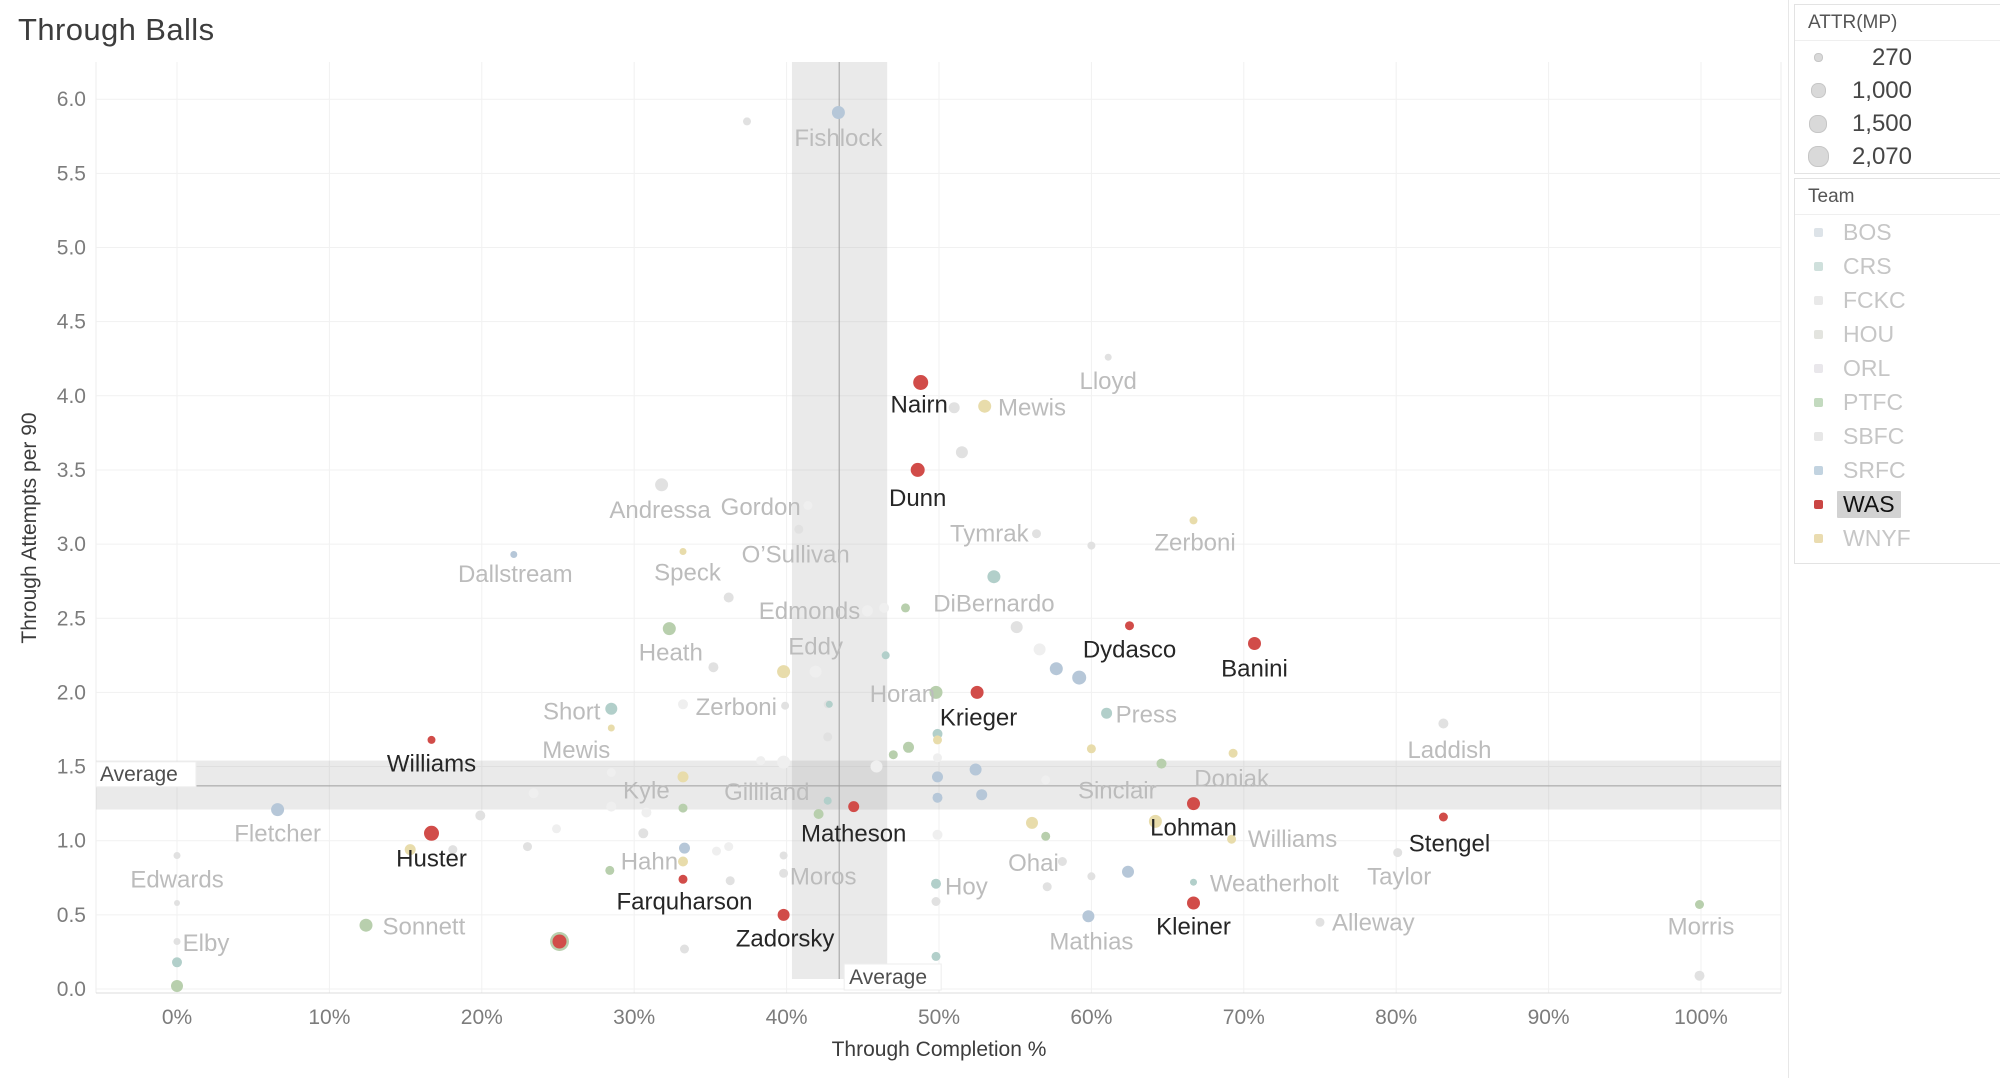 Image resolution: width=2000 pixels, height=1078 pixels. What do you see at coordinates (1897, 334) in the screenshot?
I see `team-legend-item-hou: HOU` at bounding box center [1897, 334].